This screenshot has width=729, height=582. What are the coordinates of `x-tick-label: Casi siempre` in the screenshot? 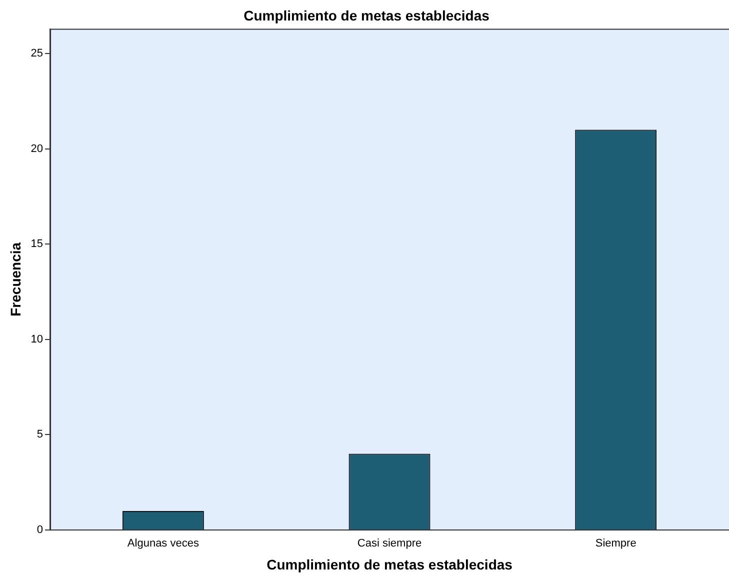 It's located at (389, 544).